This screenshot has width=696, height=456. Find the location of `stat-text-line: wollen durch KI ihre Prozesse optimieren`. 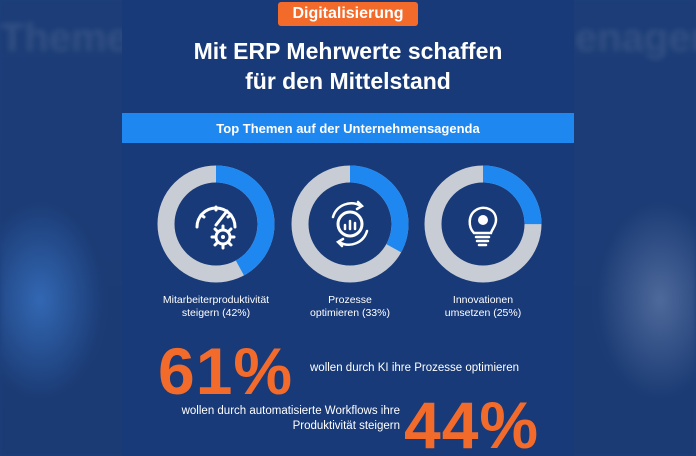

stat-text-line: wollen durch KI ihre Prozesse optimieren is located at coordinates (415, 368).